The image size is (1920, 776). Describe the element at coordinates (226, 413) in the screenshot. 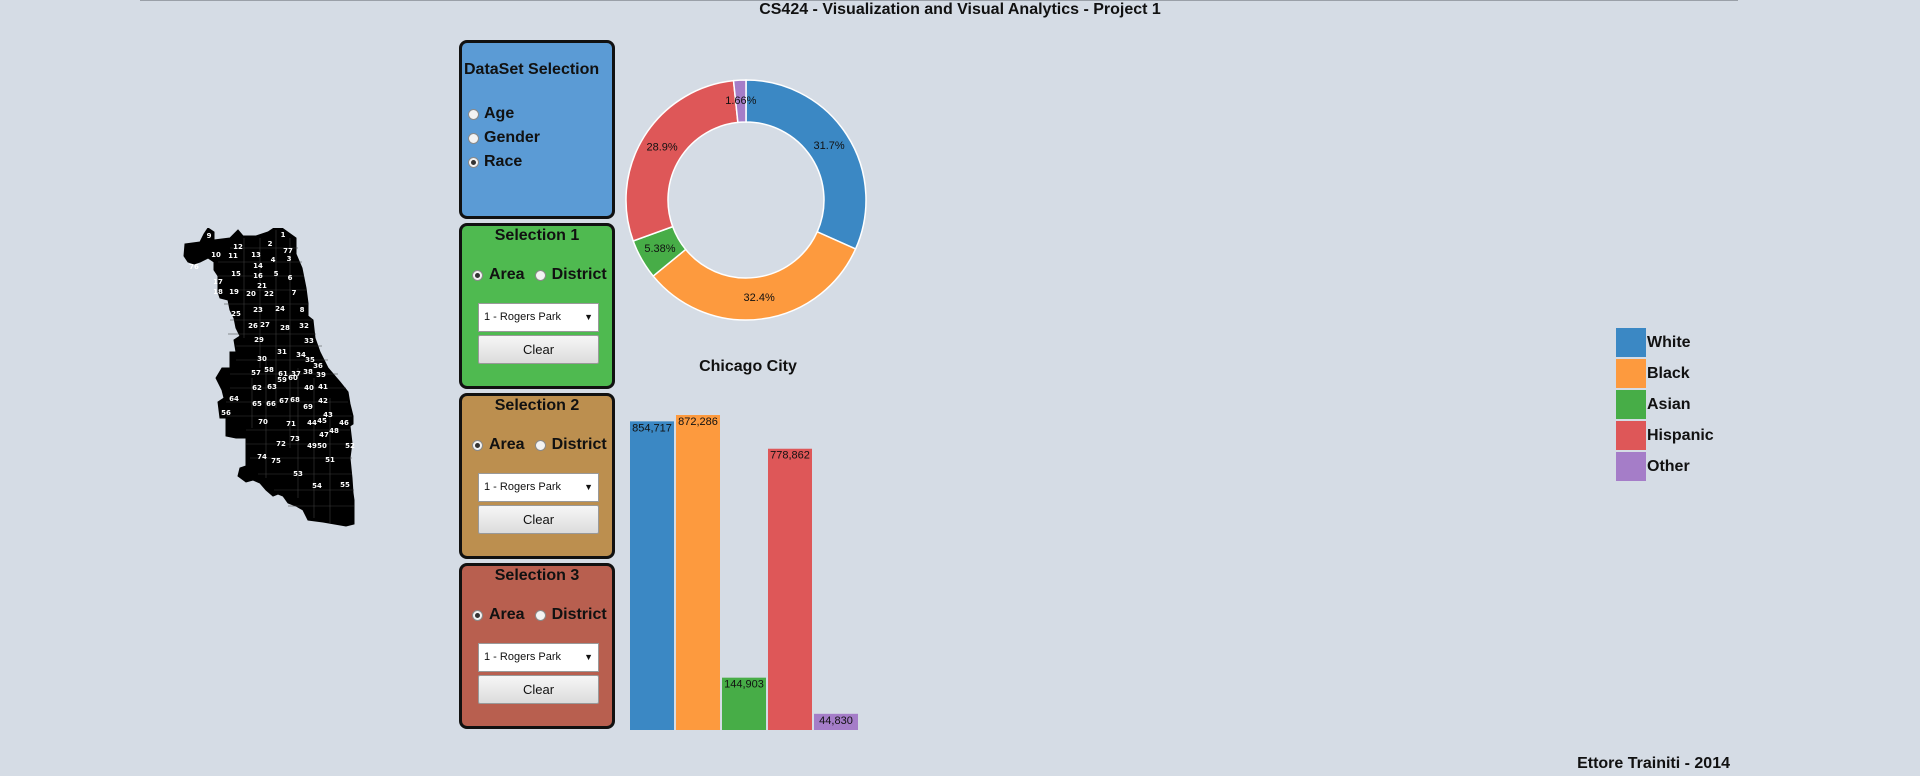

I see `map-area-label: 56` at that location.